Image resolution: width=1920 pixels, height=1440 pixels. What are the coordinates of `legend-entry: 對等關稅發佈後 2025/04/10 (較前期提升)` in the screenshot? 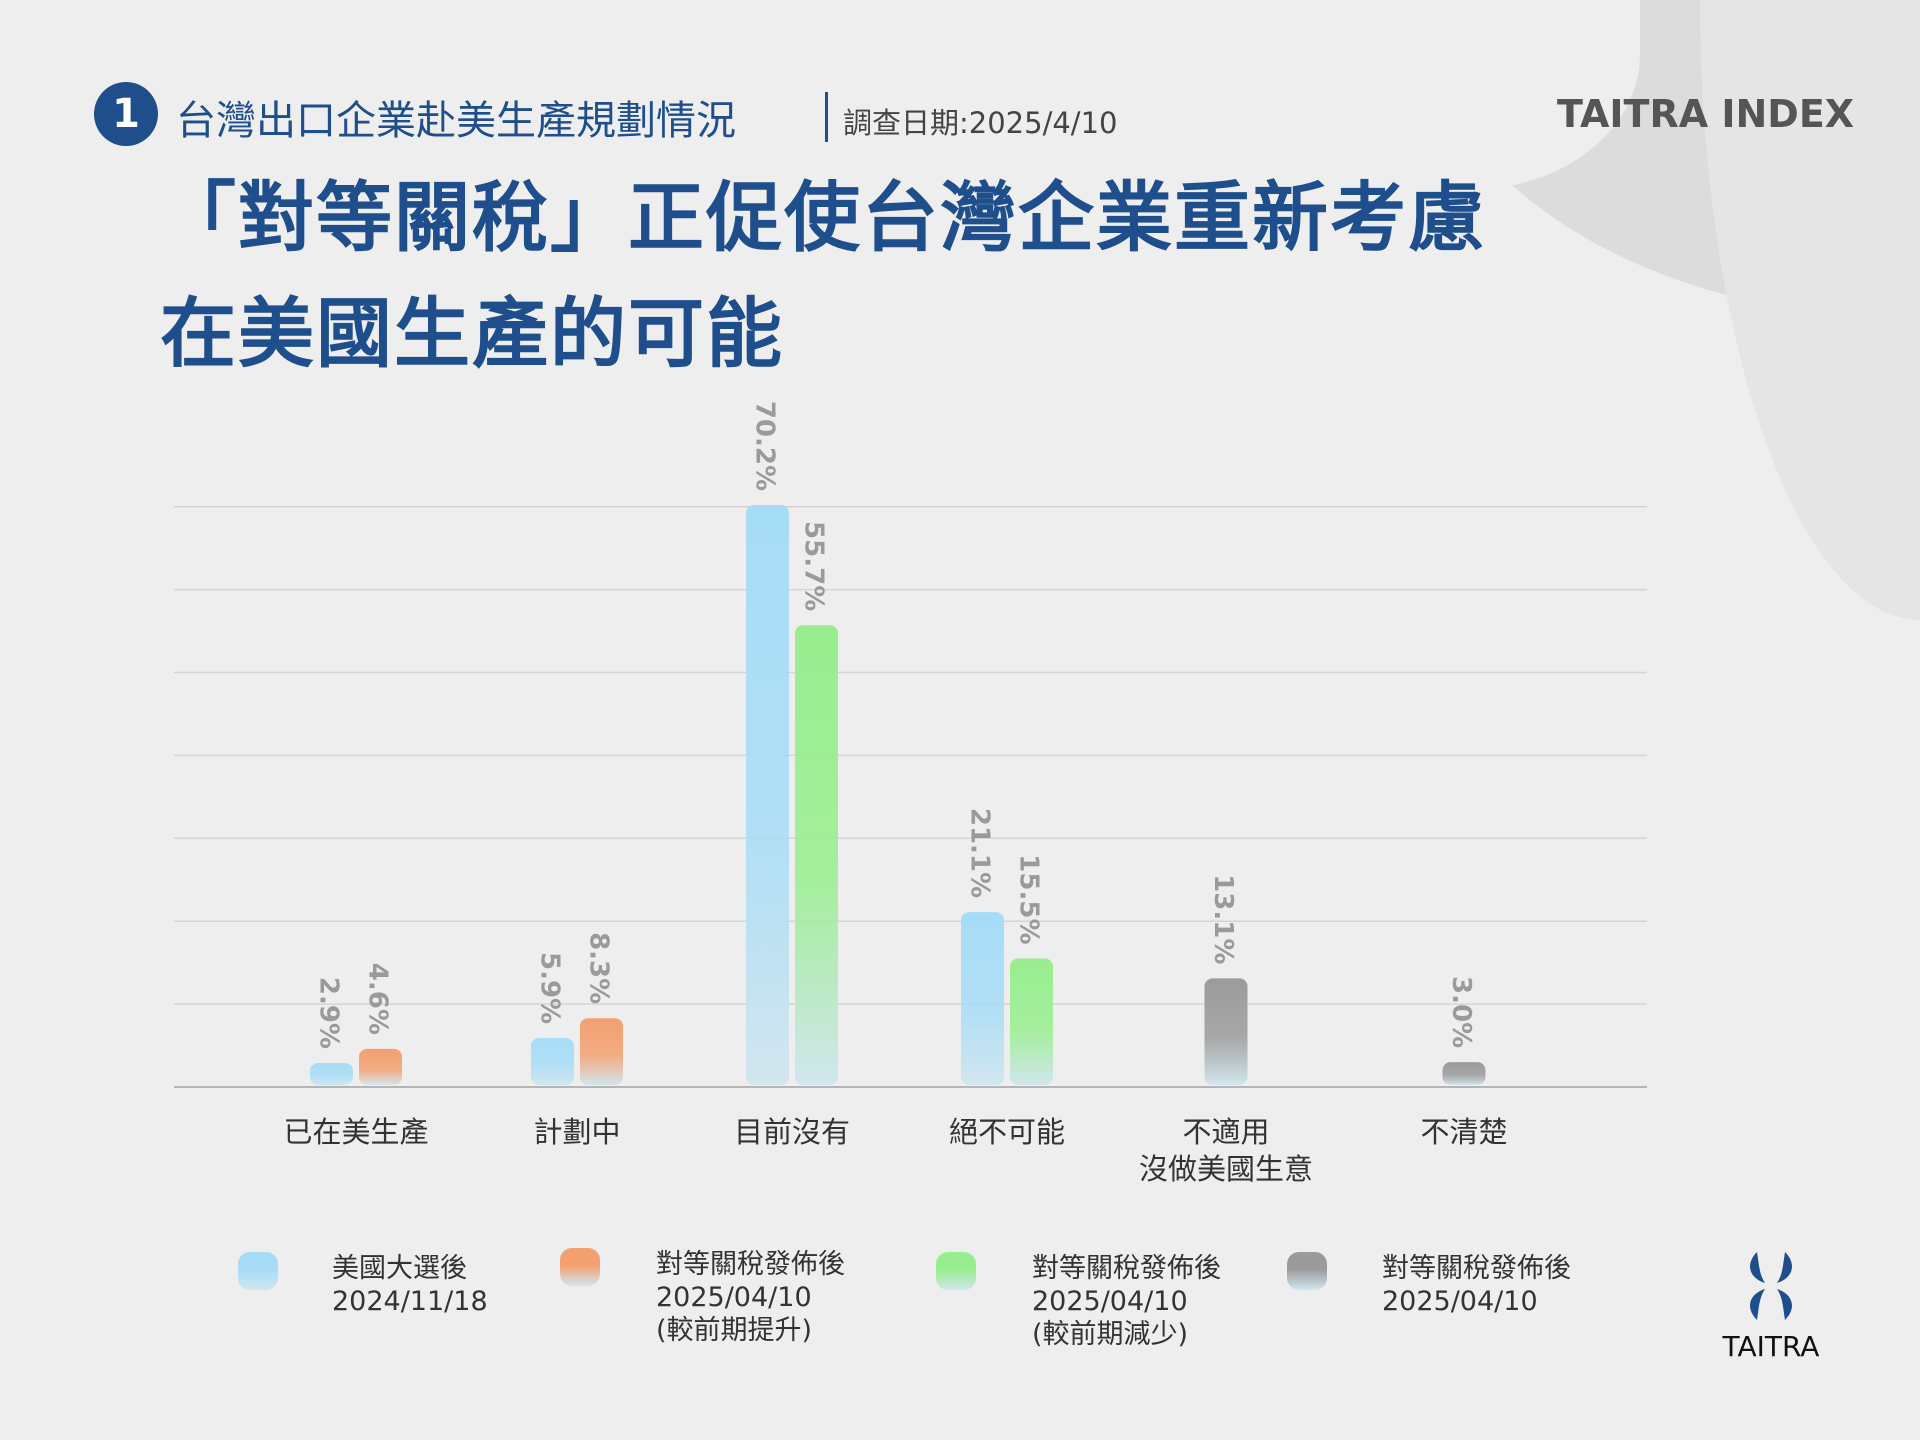 It's located at (750, 1297).